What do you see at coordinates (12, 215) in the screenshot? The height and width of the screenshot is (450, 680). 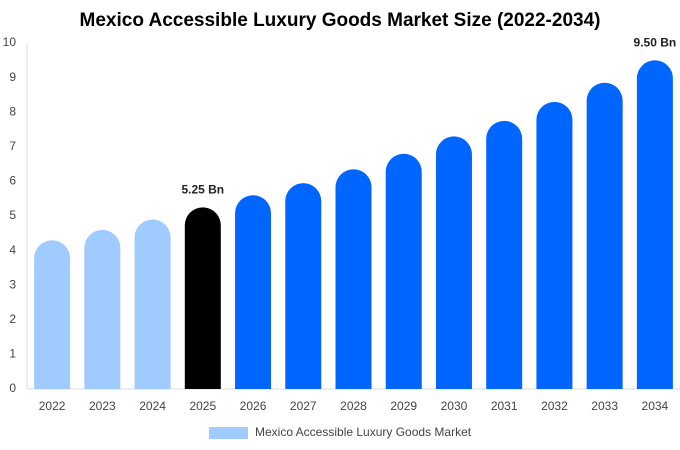 I see `y-tick-label: 5` at bounding box center [12, 215].